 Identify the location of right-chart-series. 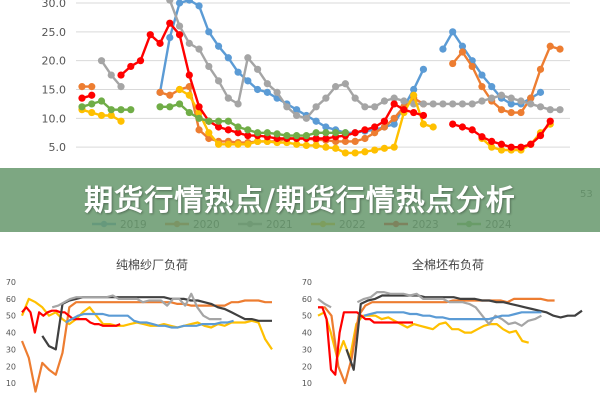
(450, 338).